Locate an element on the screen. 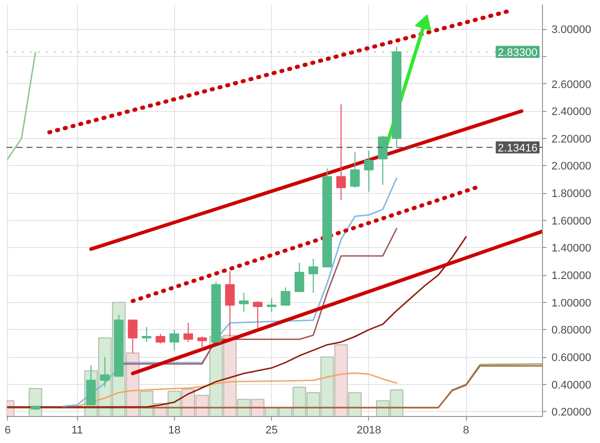 The image size is (600, 443). y-tick-label: 1.40000 is located at coordinates (572, 248).